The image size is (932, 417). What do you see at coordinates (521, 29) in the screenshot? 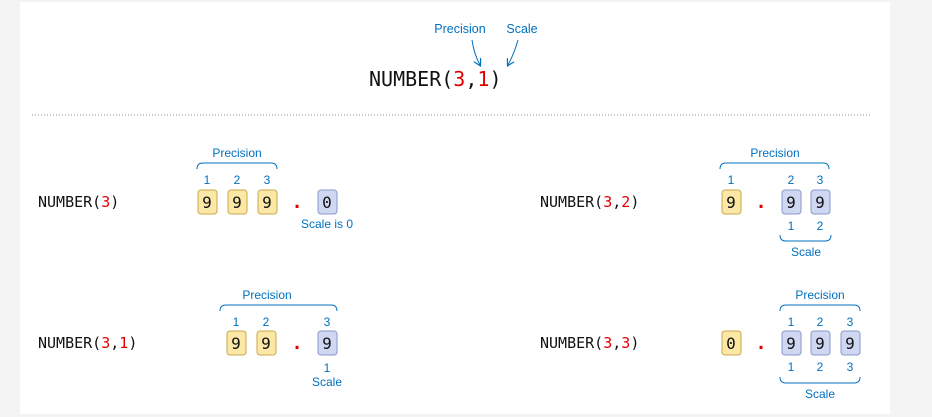
I see `header-scale-label: Scale` at bounding box center [521, 29].